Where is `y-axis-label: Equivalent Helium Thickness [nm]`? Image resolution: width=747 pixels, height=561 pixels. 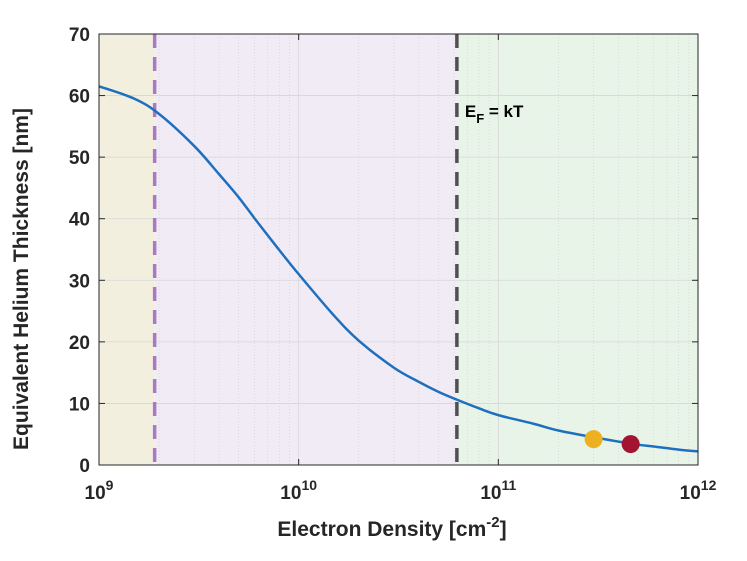
y-axis-label: Equivalent Helium Thickness [nm] is located at coordinates (21, 279).